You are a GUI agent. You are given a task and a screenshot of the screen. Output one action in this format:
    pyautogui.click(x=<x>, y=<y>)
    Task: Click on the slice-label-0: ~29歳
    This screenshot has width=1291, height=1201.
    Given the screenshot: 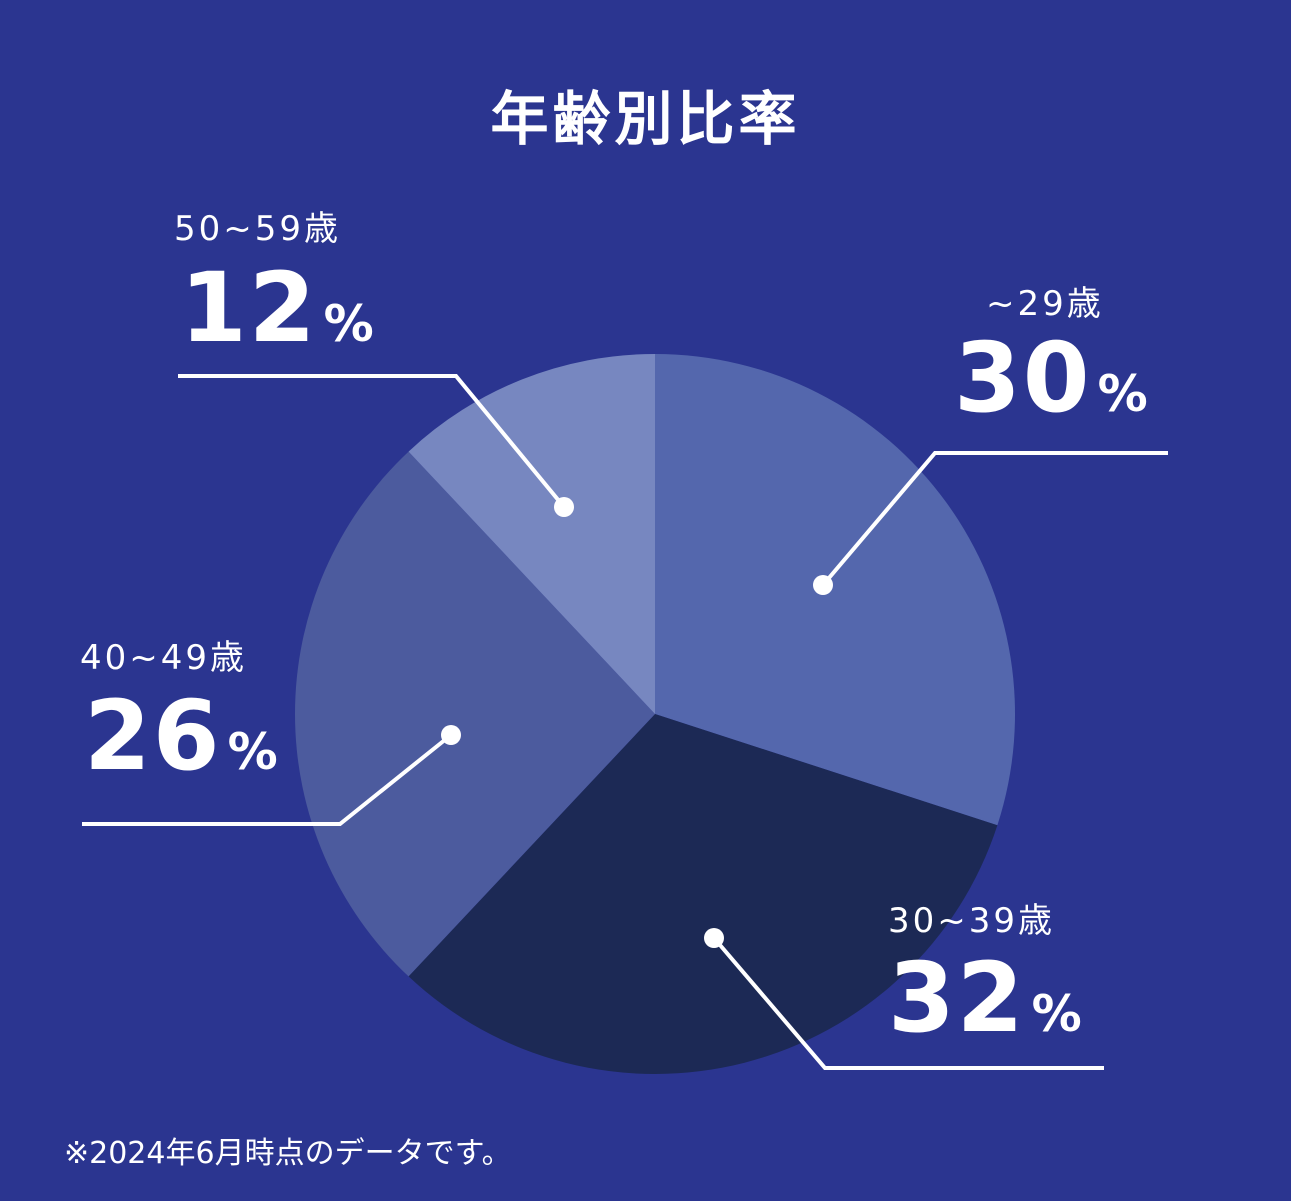 What is the action you would take?
    pyautogui.click(x=1045, y=300)
    